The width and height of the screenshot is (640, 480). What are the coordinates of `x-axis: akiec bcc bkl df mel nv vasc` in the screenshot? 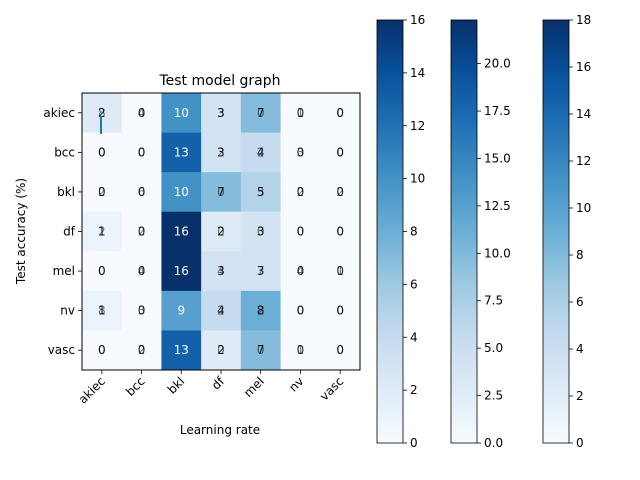 It's located at (211, 388).